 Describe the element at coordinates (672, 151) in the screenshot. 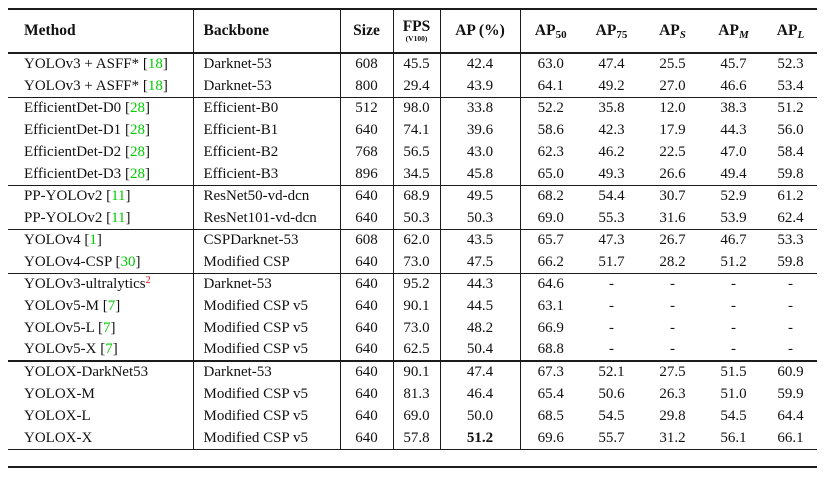

I see `cell-aps: 22.5` at that location.